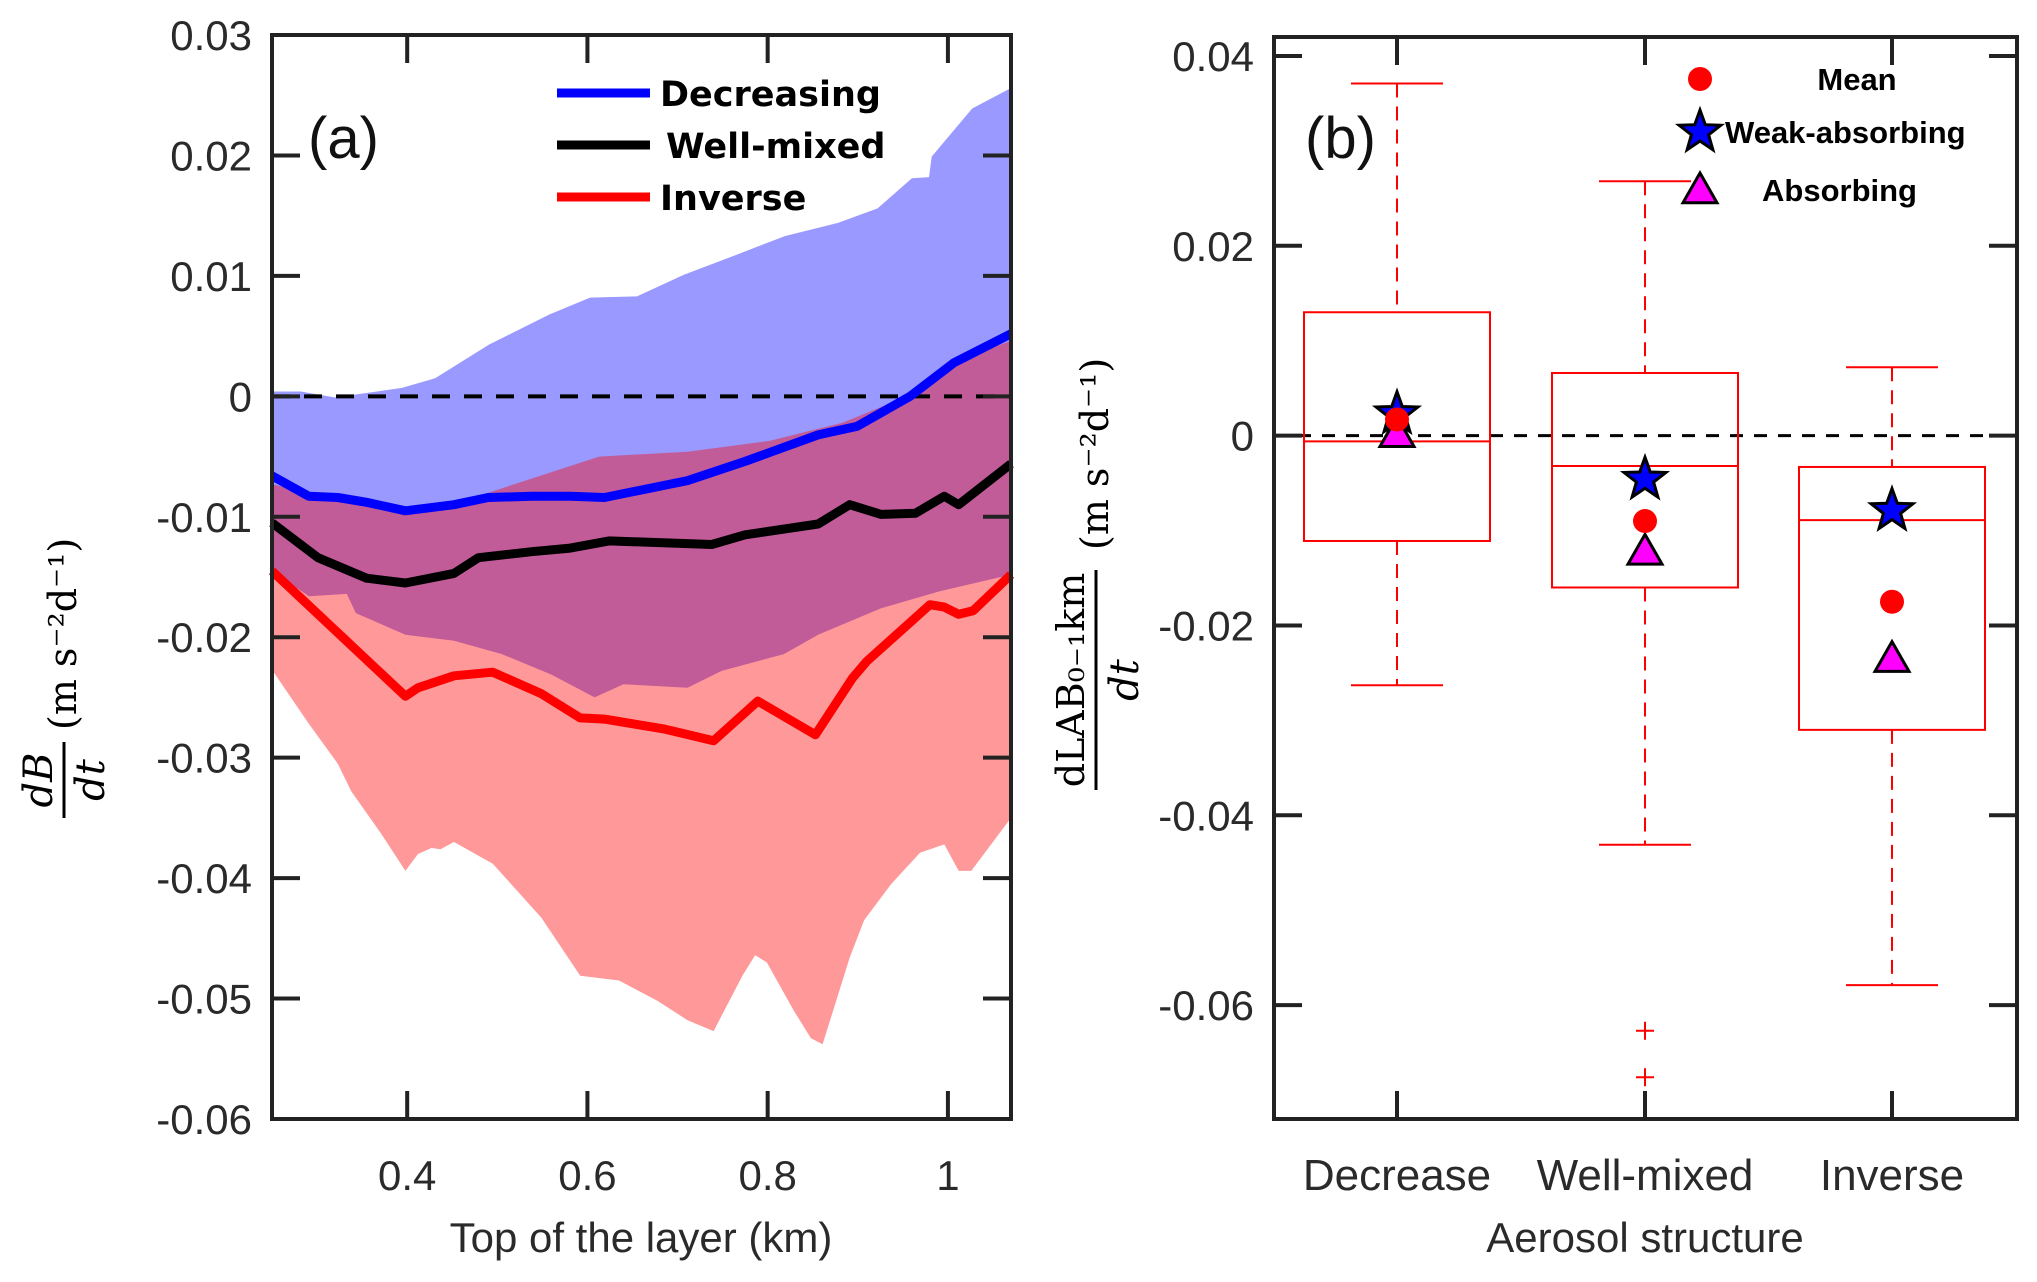  Describe the element at coordinates (1645, 1175) in the screenshot. I see `category-label-well-mixed: Well-mixed` at that location.